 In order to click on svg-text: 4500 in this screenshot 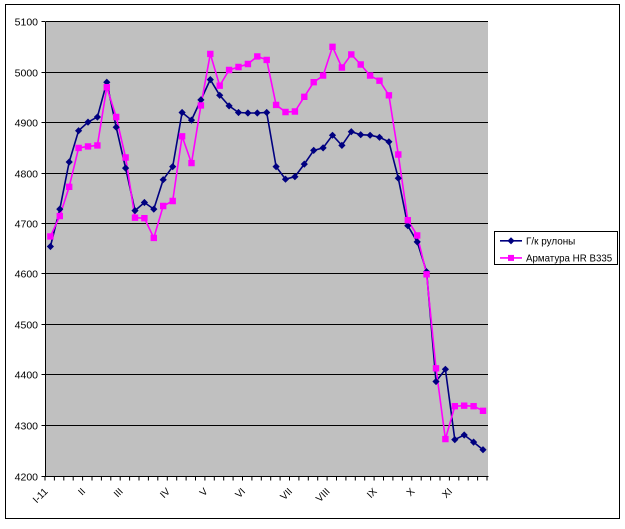, I will do `click(27, 326)`.